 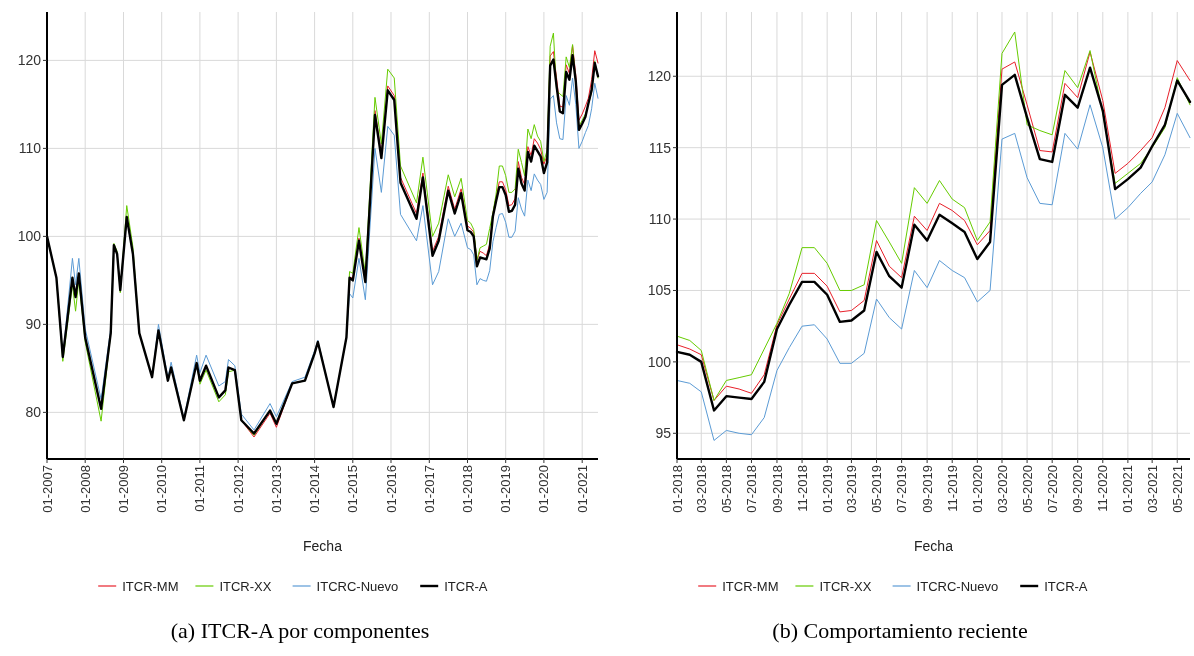 I want to click on y-tick-label: 95, so click(x=663, y=433).